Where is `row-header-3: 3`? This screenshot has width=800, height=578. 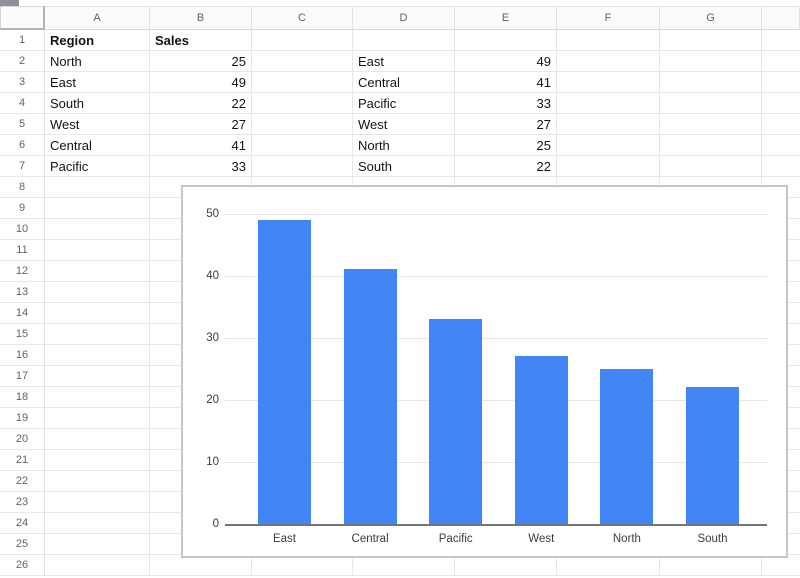
row-header-3: 3 is located at coordinates (22, 82).